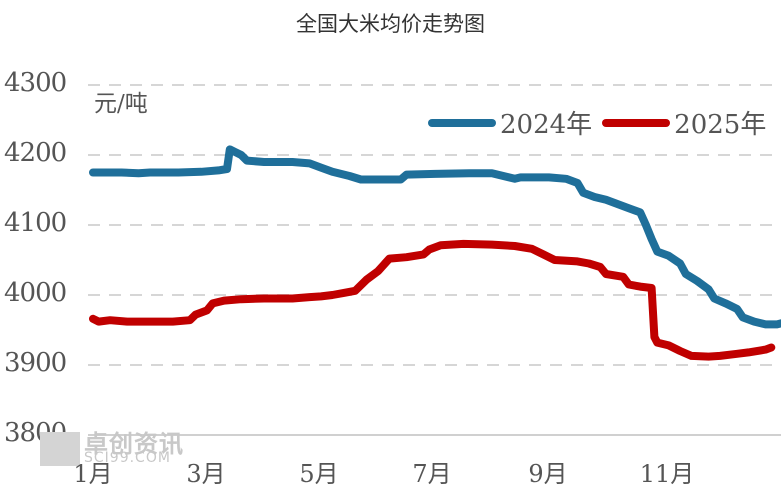  What do you see at coordinates (93, 474) in the screenshot?
I see `x-tick-jan: 1月` at bounding box center [93, 474].